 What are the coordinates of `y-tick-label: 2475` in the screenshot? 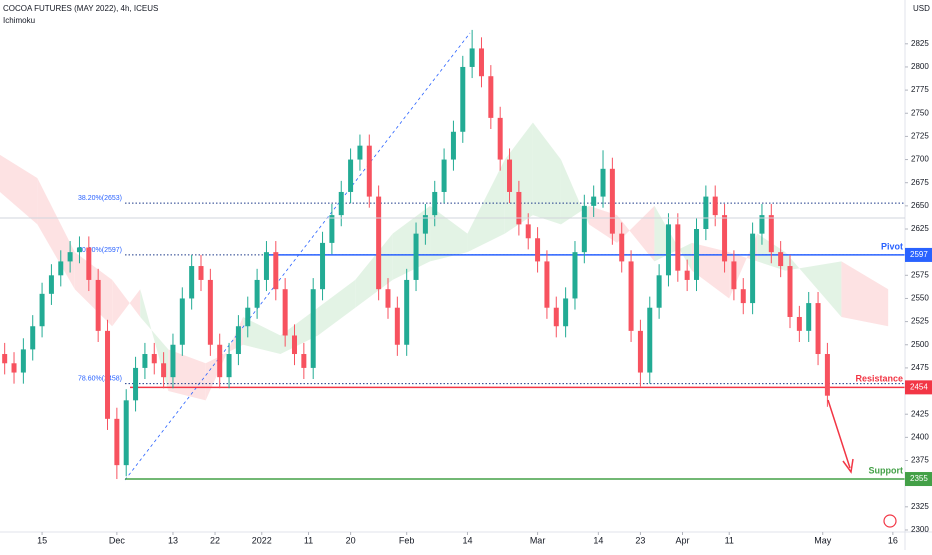 It's located at (920, 367).